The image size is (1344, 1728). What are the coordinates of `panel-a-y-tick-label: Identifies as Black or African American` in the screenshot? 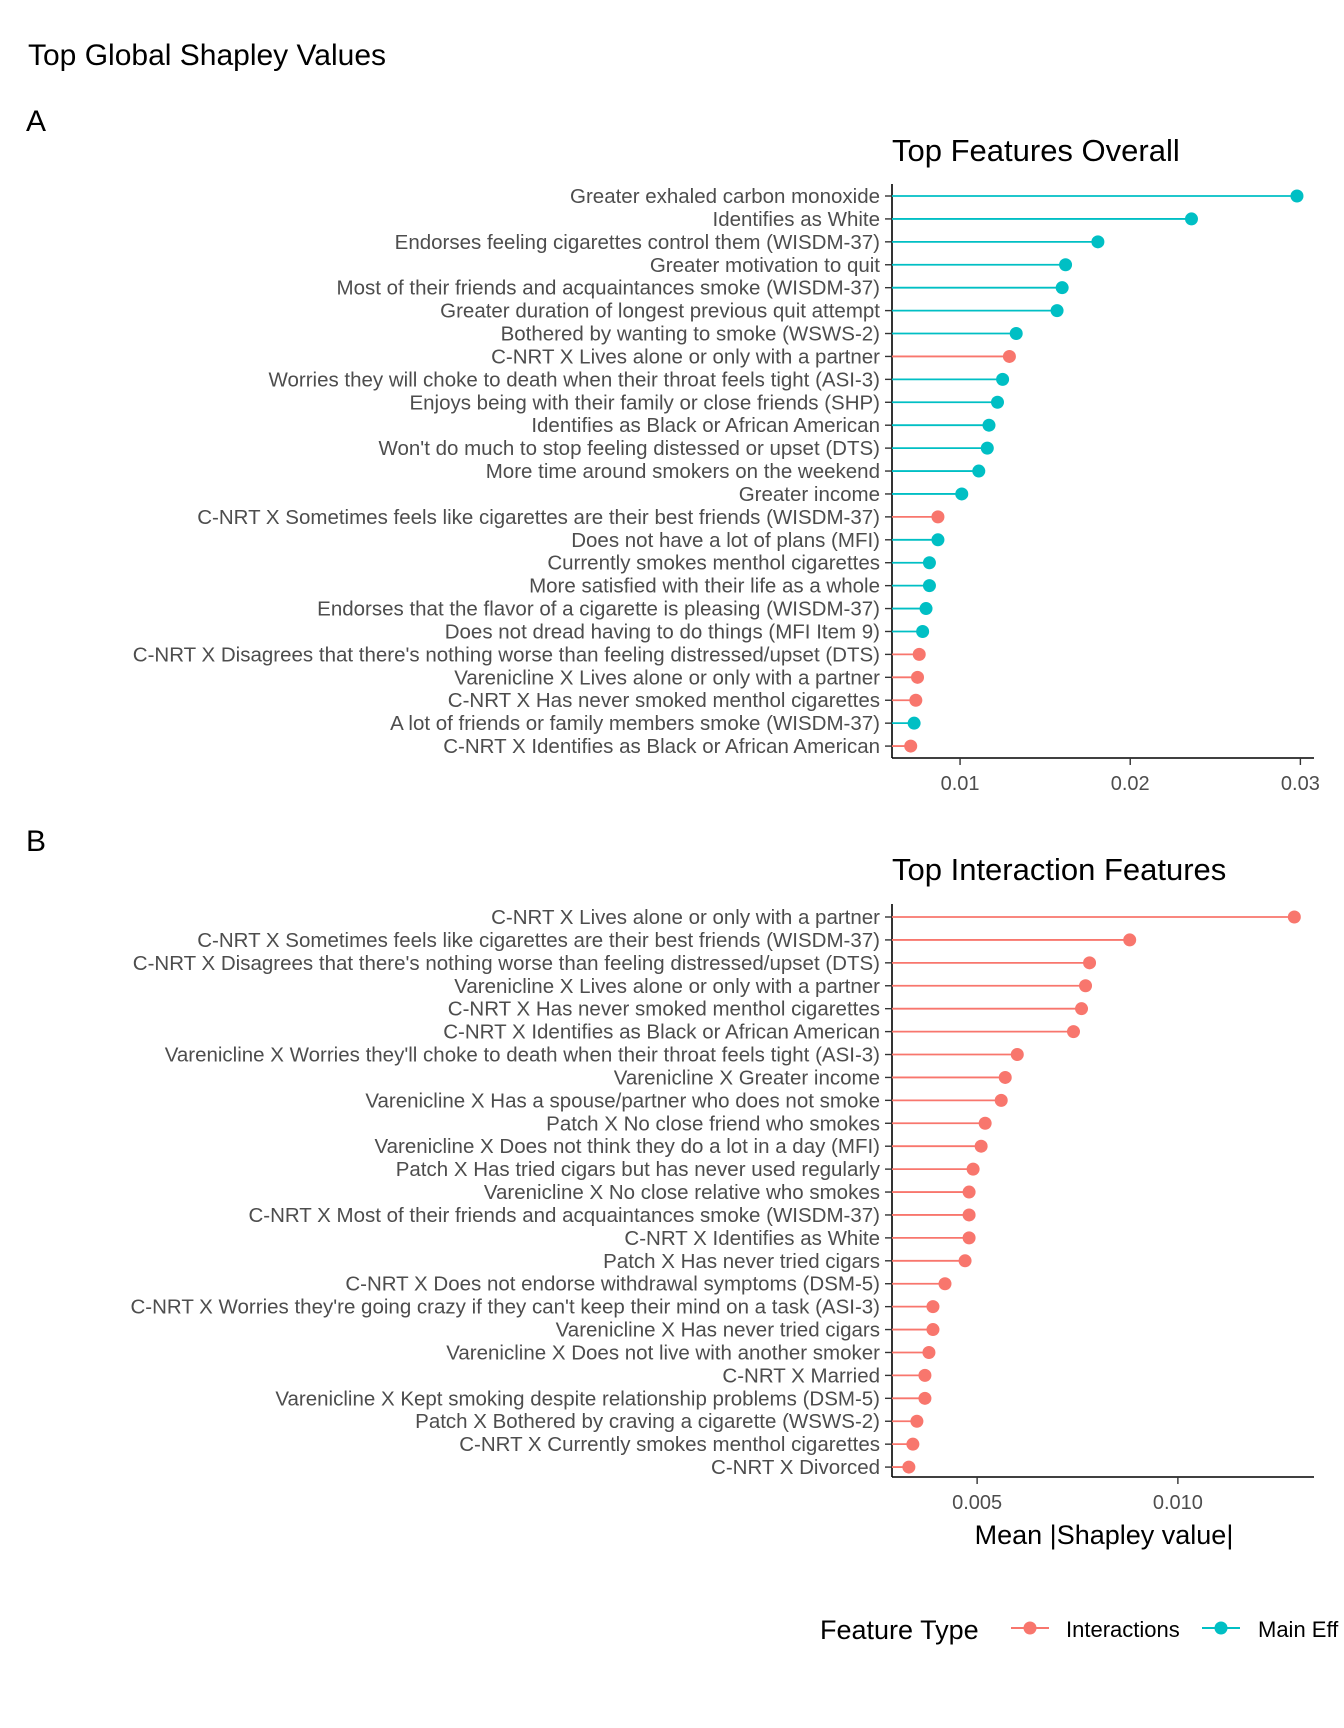 It's located at (705, 425).